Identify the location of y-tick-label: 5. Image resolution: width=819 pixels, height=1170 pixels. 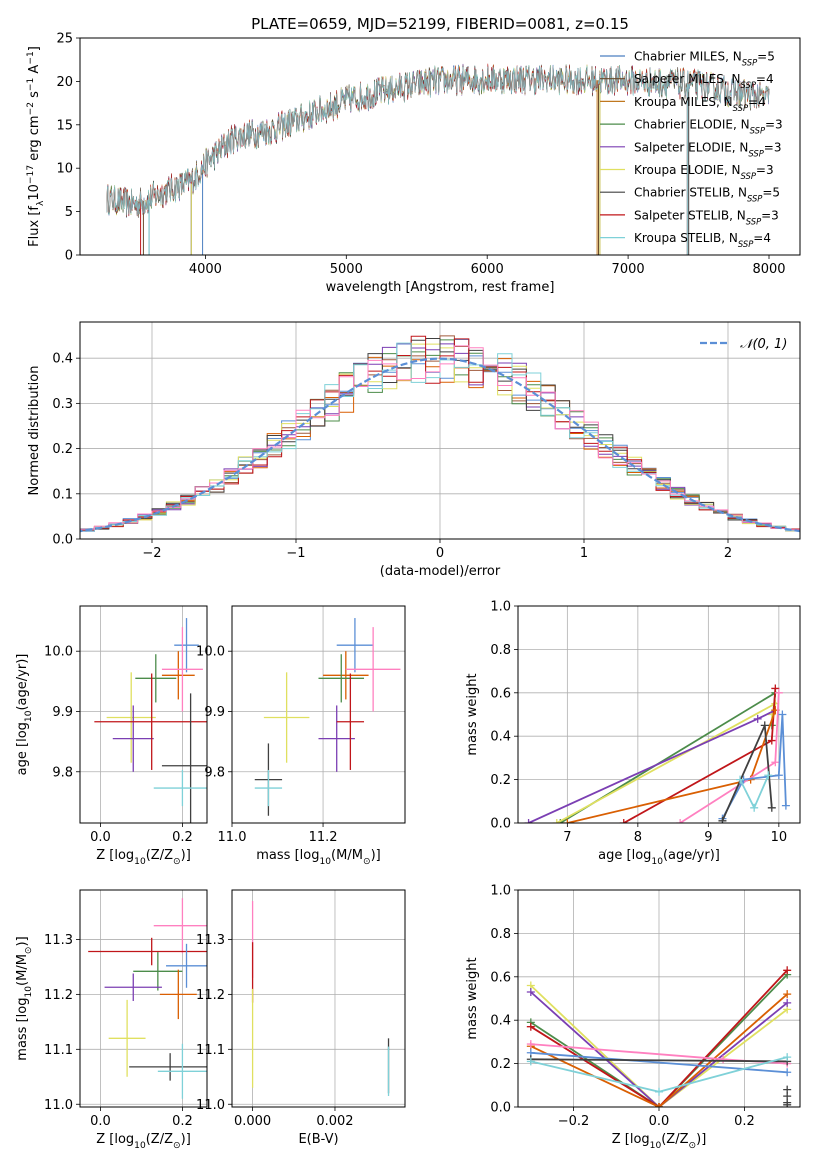
(69, 212).